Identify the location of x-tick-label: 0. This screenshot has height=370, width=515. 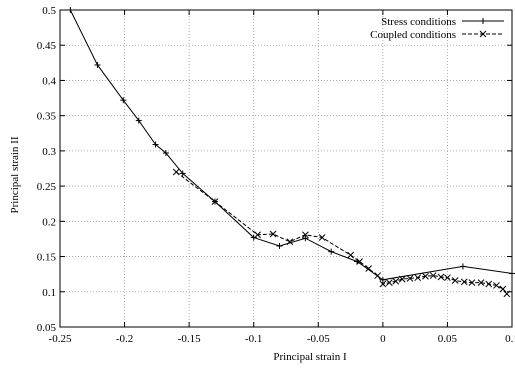
(383, 339).